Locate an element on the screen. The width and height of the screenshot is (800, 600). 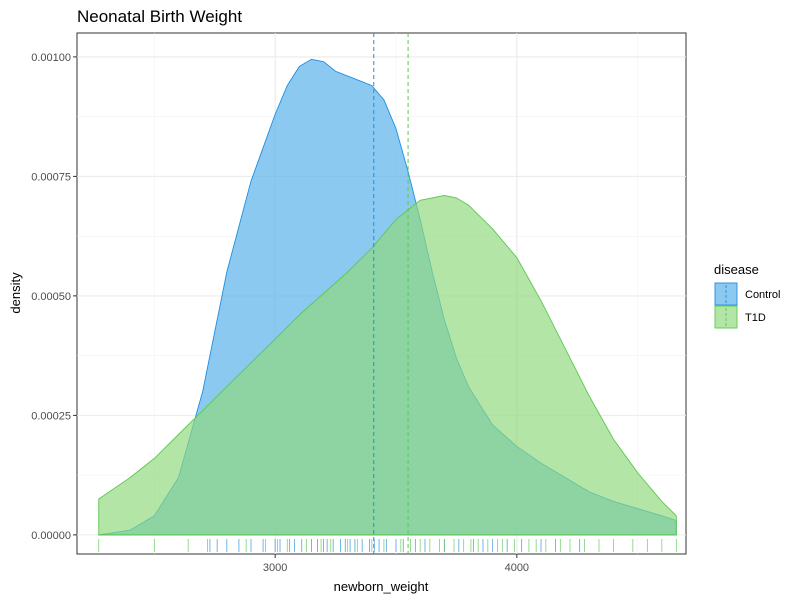
x-axis-title: newborn_weight is located at coordinates (381, 586).